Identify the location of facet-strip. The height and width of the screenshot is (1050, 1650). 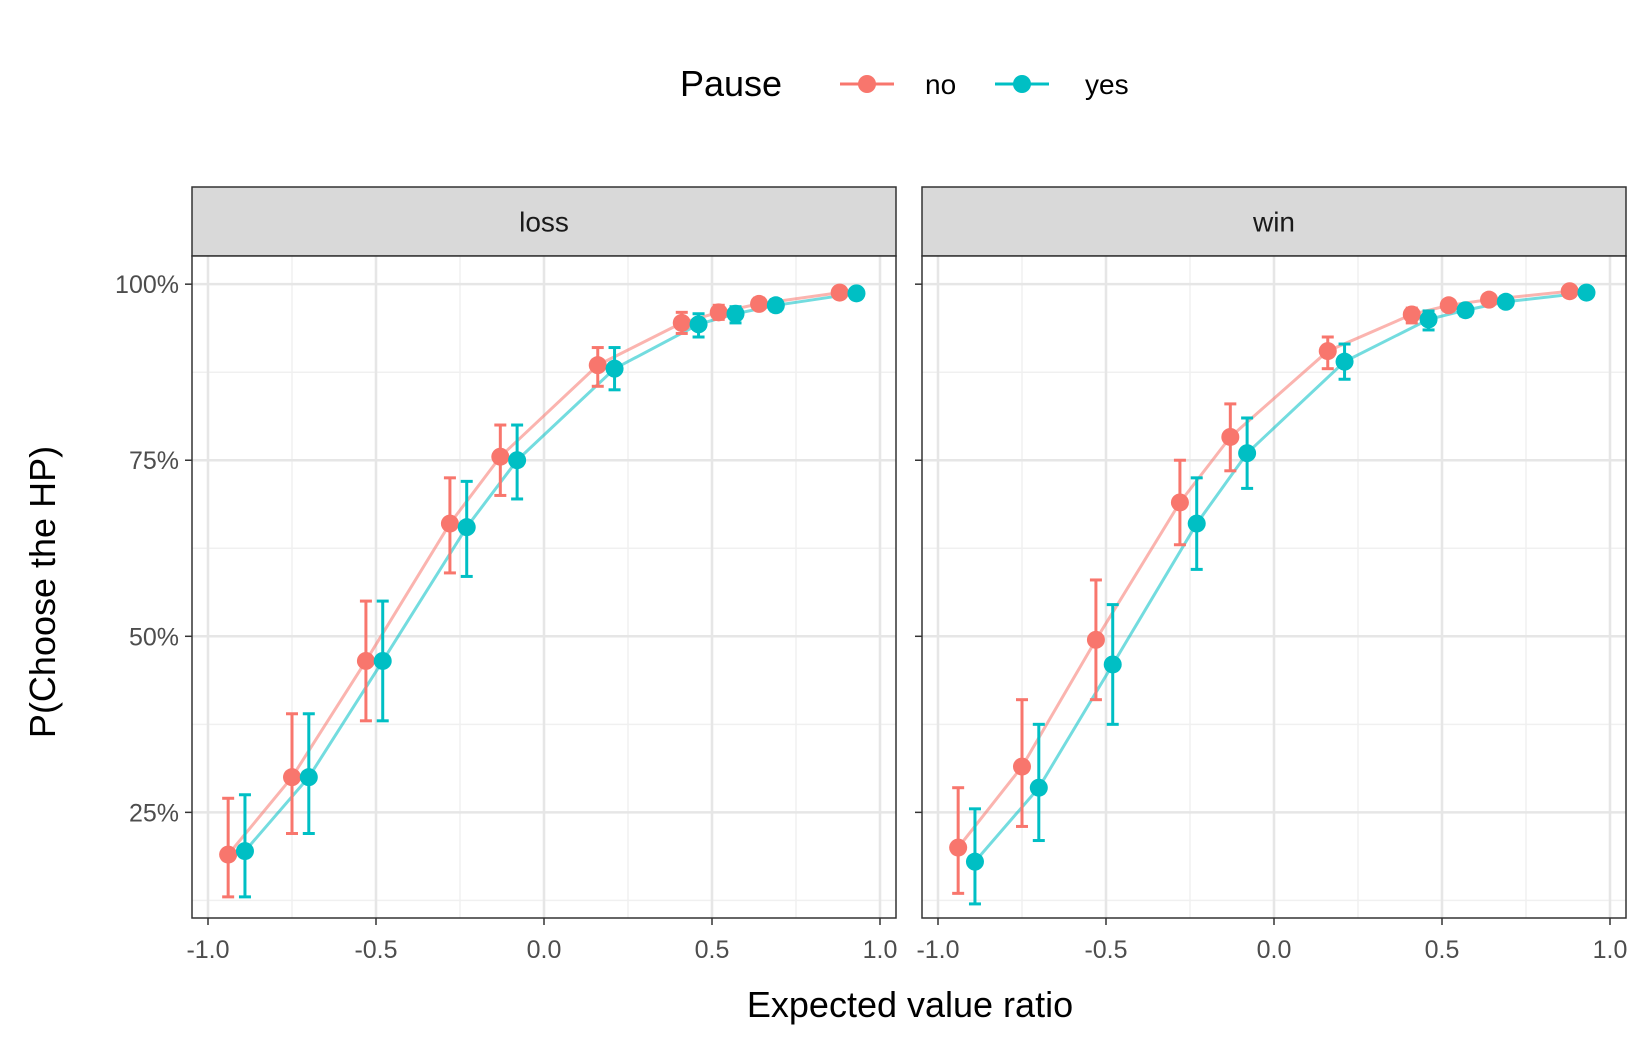
(544, 221).